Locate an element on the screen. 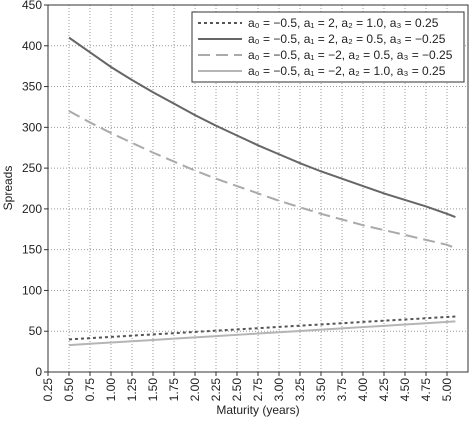  x-tick-label: 4.00 is located at coordinates (363, 390).